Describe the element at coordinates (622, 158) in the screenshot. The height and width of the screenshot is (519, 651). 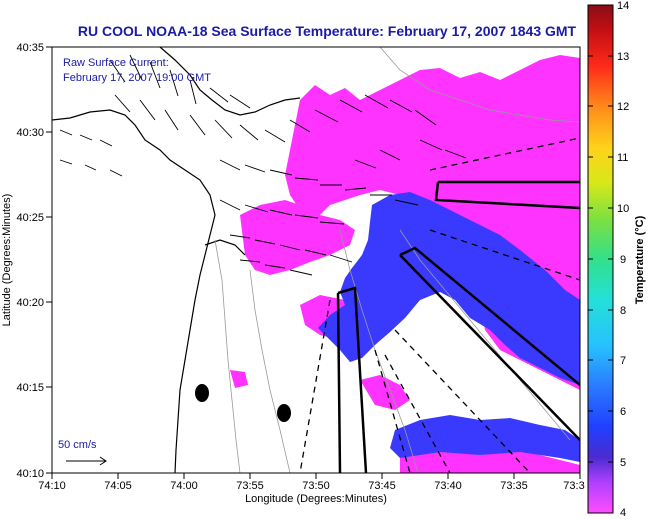
I see `colorbar-tick: 11` at that location.